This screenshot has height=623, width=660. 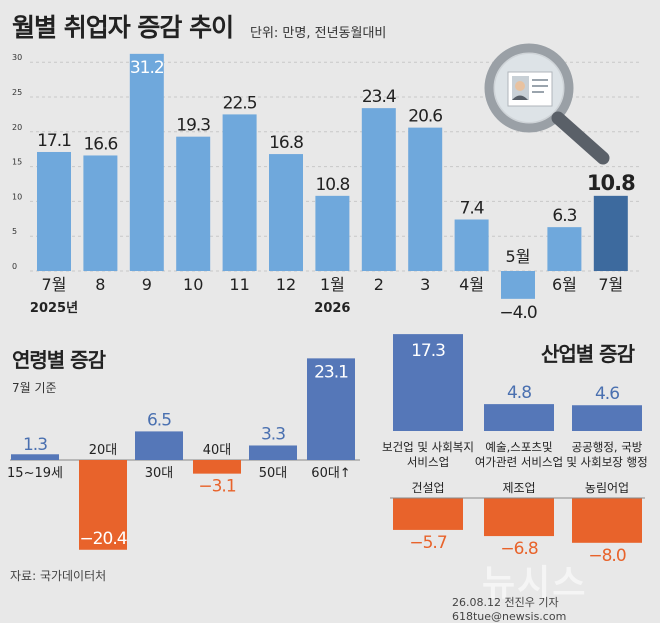 I want to click on year-label: 2026, so click(x=332, y=308).